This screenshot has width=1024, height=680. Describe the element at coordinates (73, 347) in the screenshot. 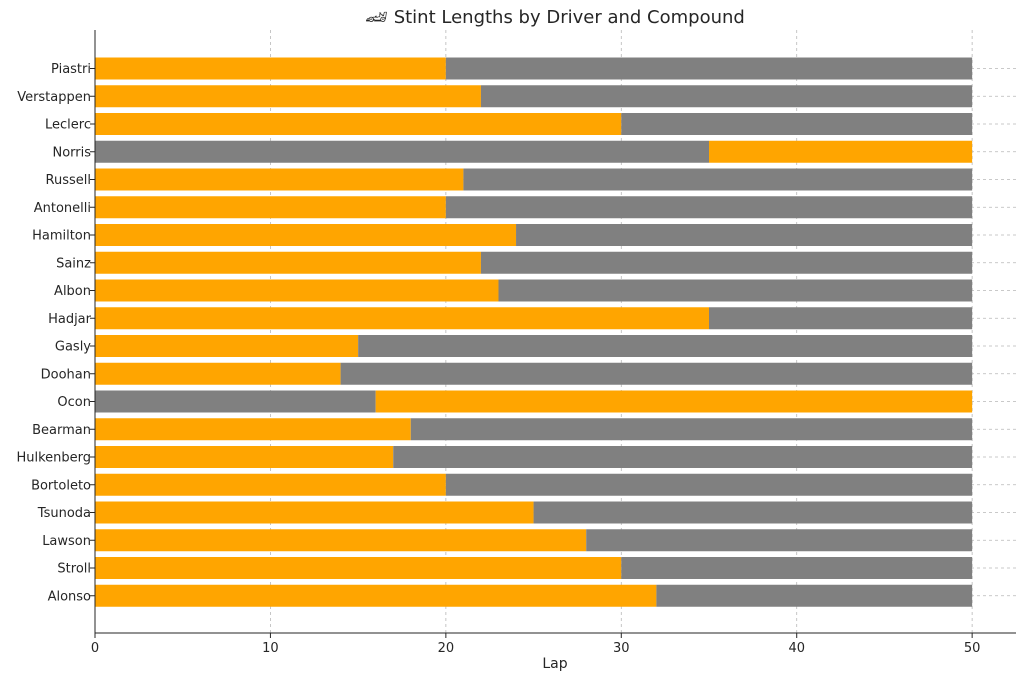

I see `y-tick-label-driver: Gasly` at that location.